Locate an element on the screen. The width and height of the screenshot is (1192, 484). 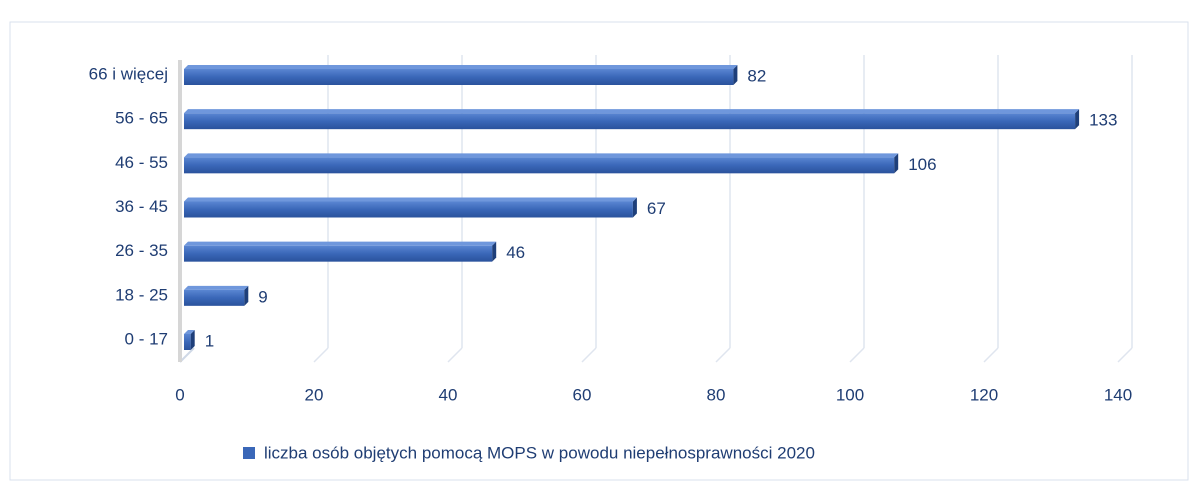
y-tick-label: 36 - 45 is located at coordinates (141, 206).